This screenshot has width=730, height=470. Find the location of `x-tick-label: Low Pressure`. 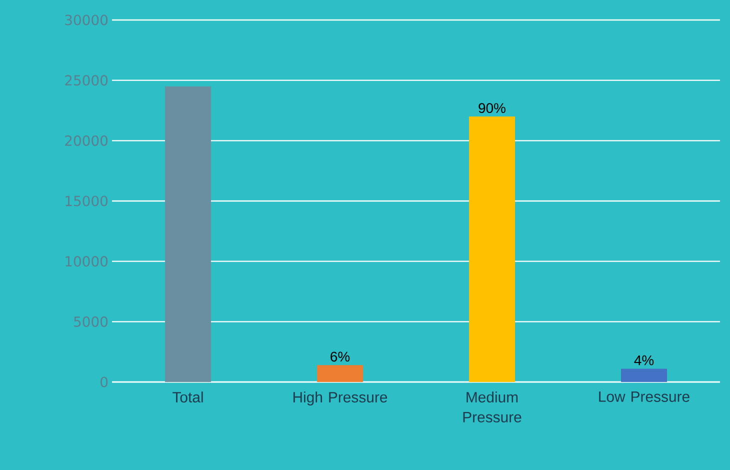

x-tick-label: Low Pressure is located at coordinates (644, 397).